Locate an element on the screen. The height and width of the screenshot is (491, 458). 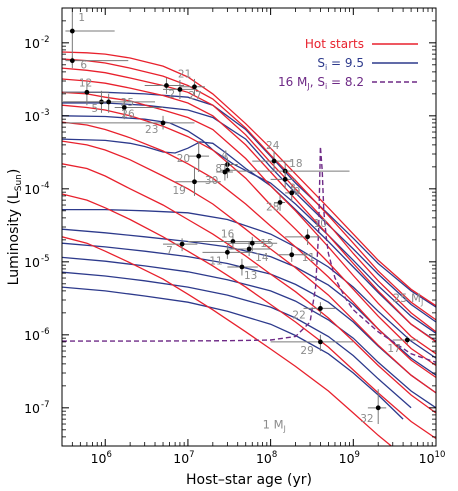
point-label: 24 is located at coordinates (273, 146).